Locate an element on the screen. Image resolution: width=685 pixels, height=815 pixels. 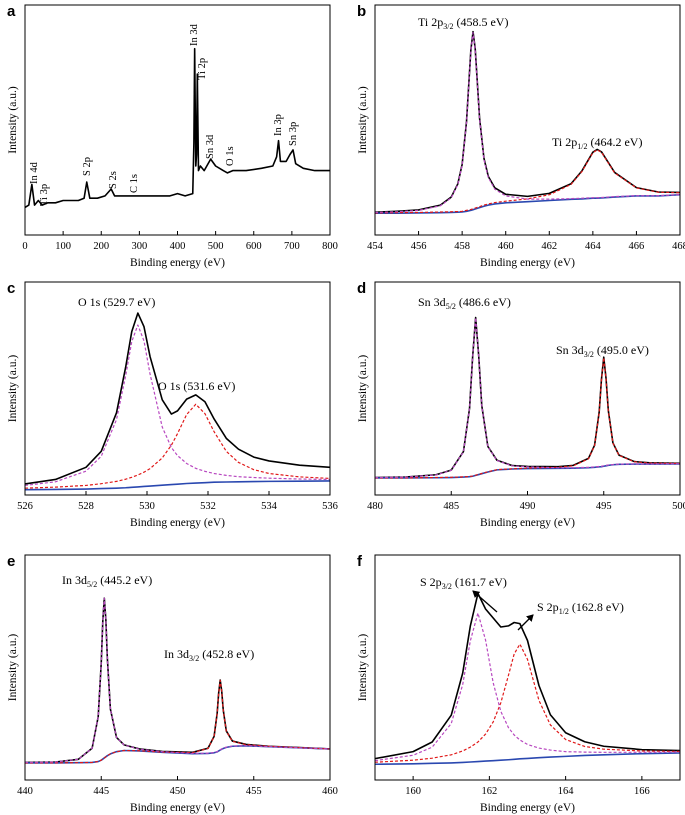
x-tick-label: 462 is located at coordinates (549, 246).